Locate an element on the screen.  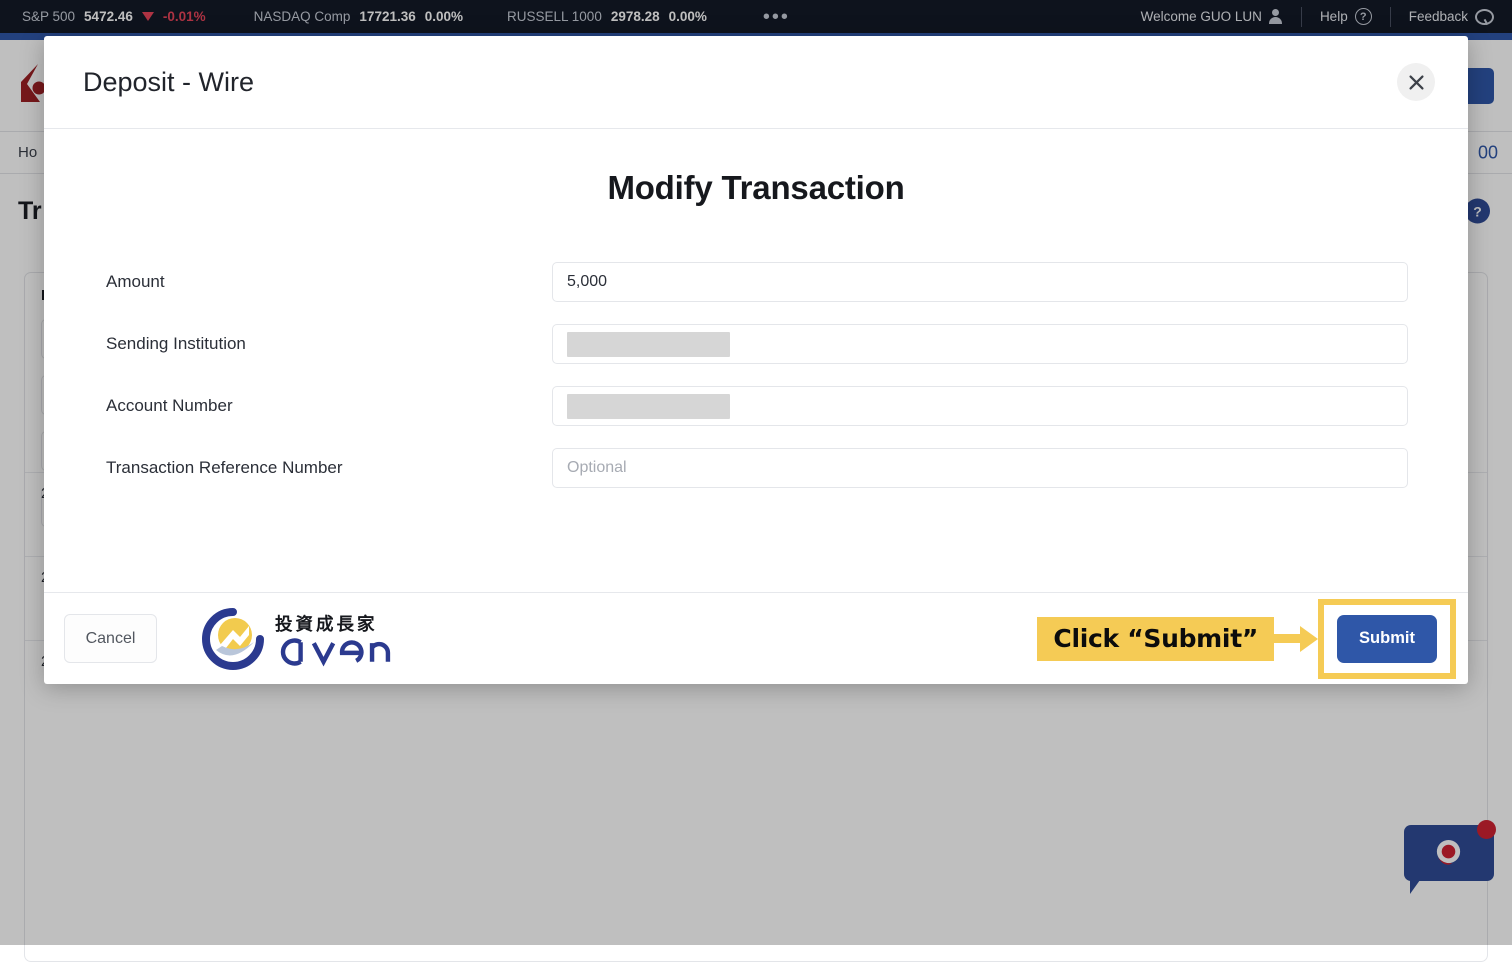
cancel-button: Cancel is located at coordinates (110, 638).